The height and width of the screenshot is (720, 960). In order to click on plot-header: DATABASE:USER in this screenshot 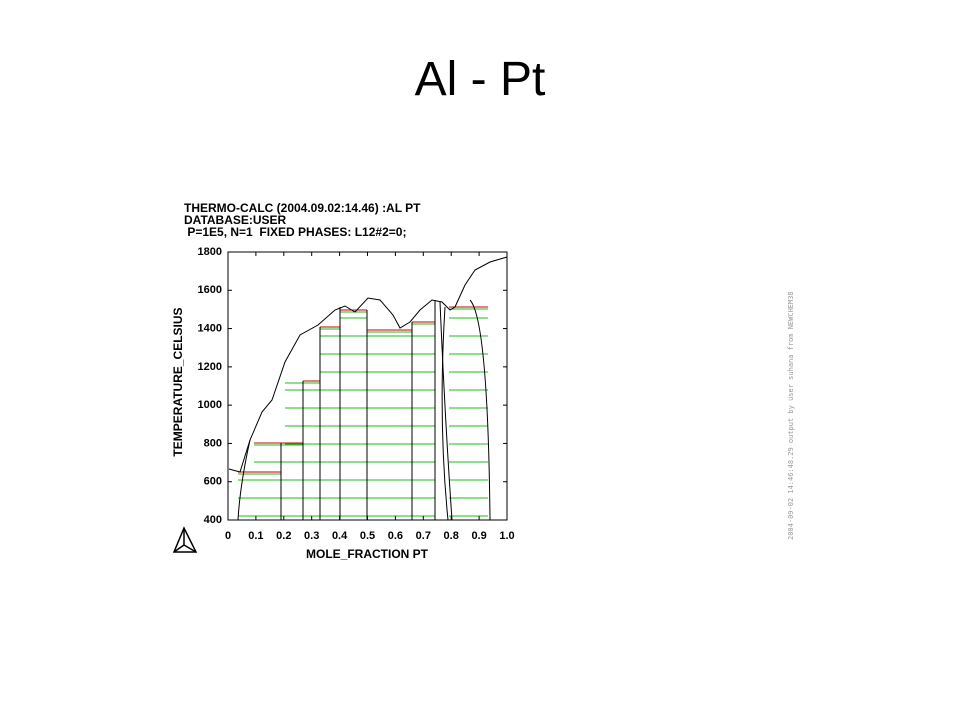, I will do `click(235, 220)`.